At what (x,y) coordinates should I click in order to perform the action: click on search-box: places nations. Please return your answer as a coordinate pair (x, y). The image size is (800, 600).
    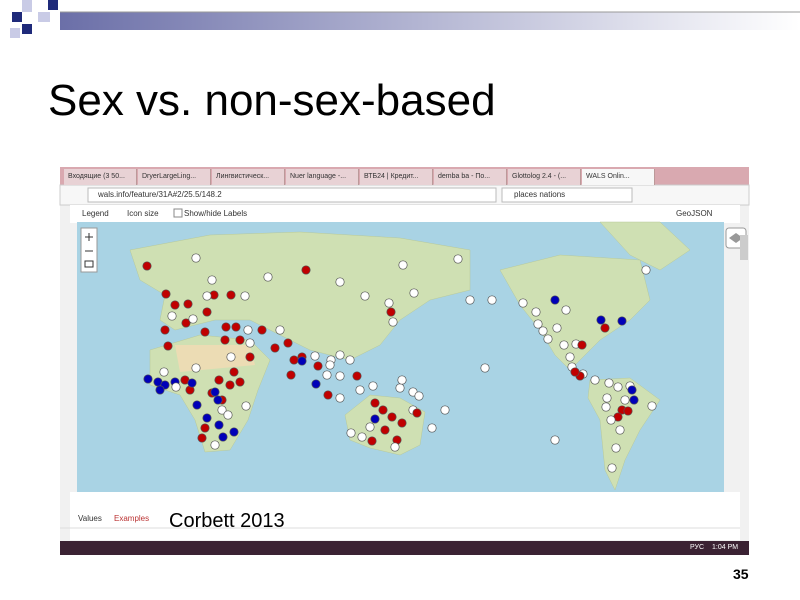
    Looking at the image, I should click on (540, 194).